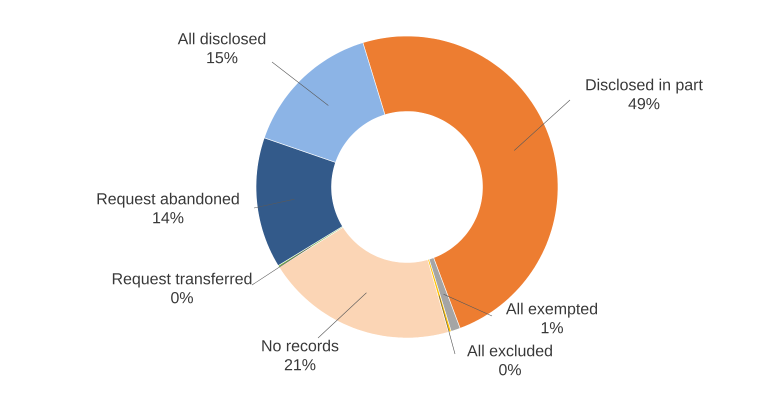  What do you see at coordinates (644, 86) in the screenshot?
I see `slice-label: Disclosed in part` at bounding box center [644, 86].